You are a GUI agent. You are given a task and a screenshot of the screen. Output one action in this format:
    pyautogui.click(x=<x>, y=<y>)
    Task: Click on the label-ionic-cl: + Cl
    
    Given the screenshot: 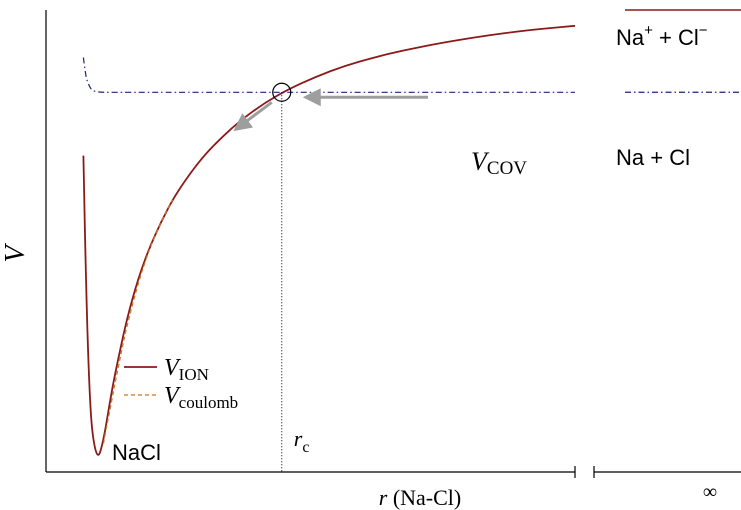 What is the action you would take?
    pyautogui.click(x=676, y=37)
    